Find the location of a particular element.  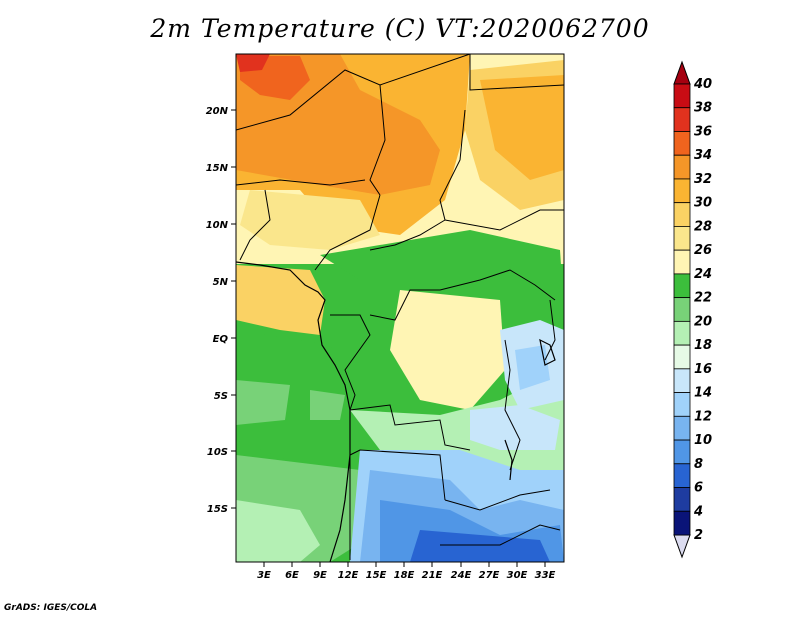

lat-label: 10S is located at coordinates (217, 452).